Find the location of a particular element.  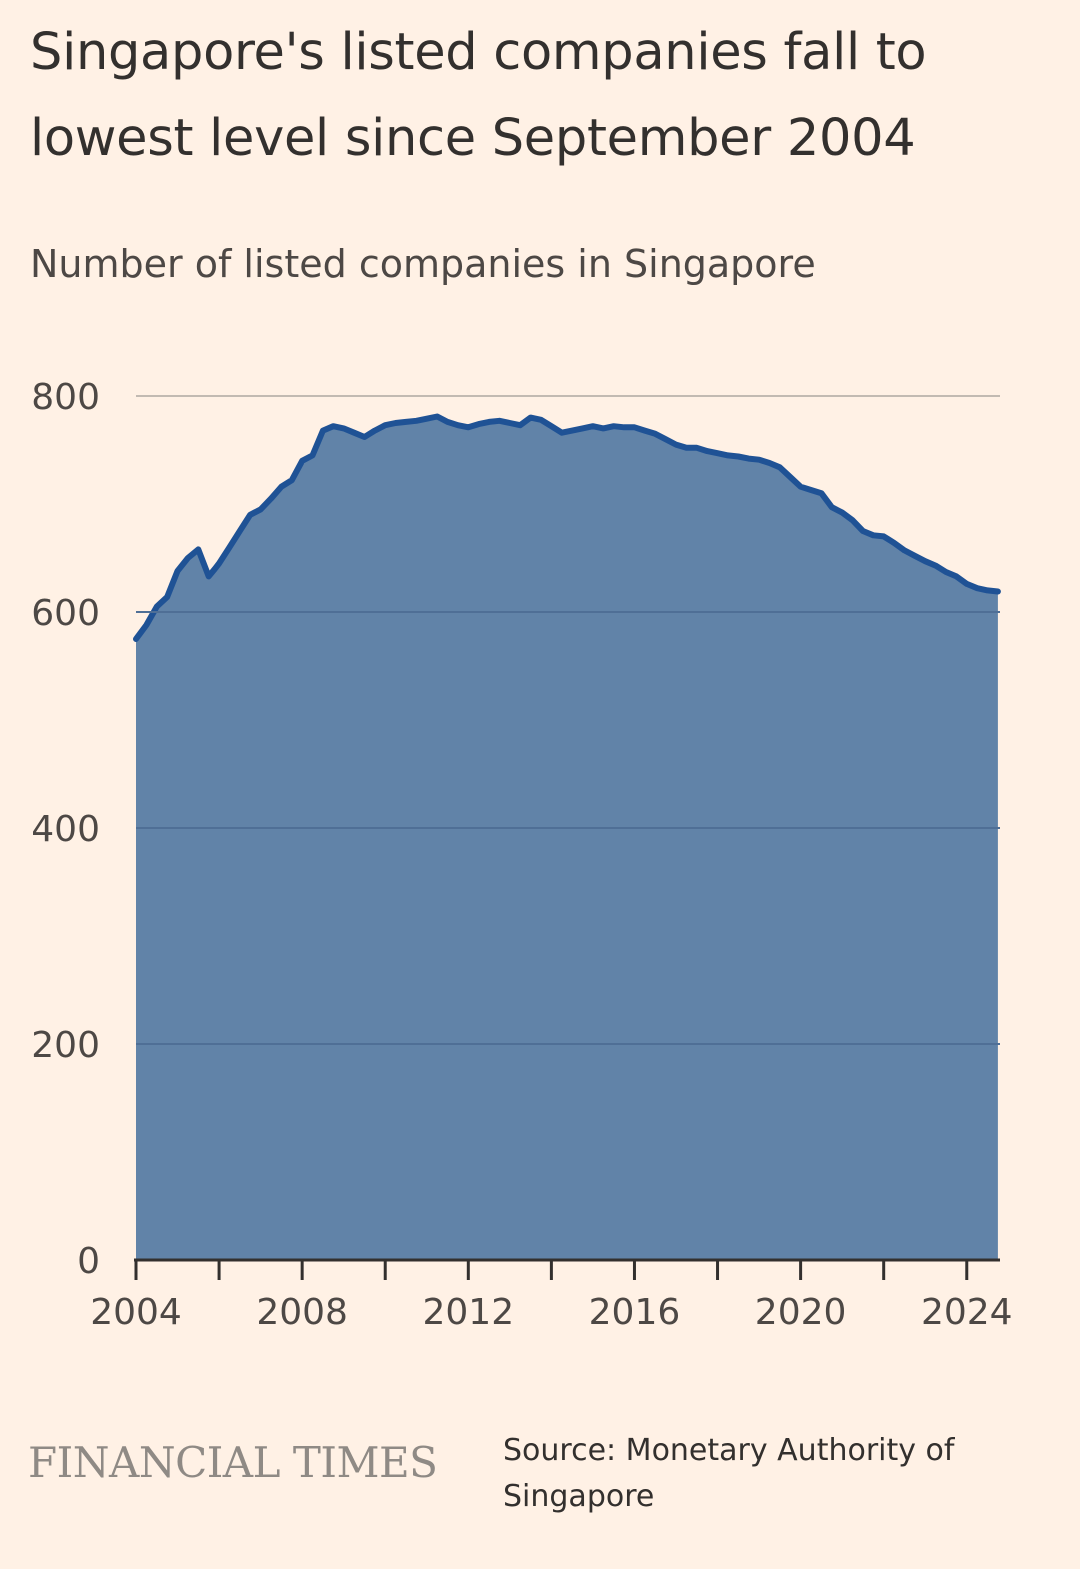

y-tick-label: 600 is located at coordinates (65, 613).